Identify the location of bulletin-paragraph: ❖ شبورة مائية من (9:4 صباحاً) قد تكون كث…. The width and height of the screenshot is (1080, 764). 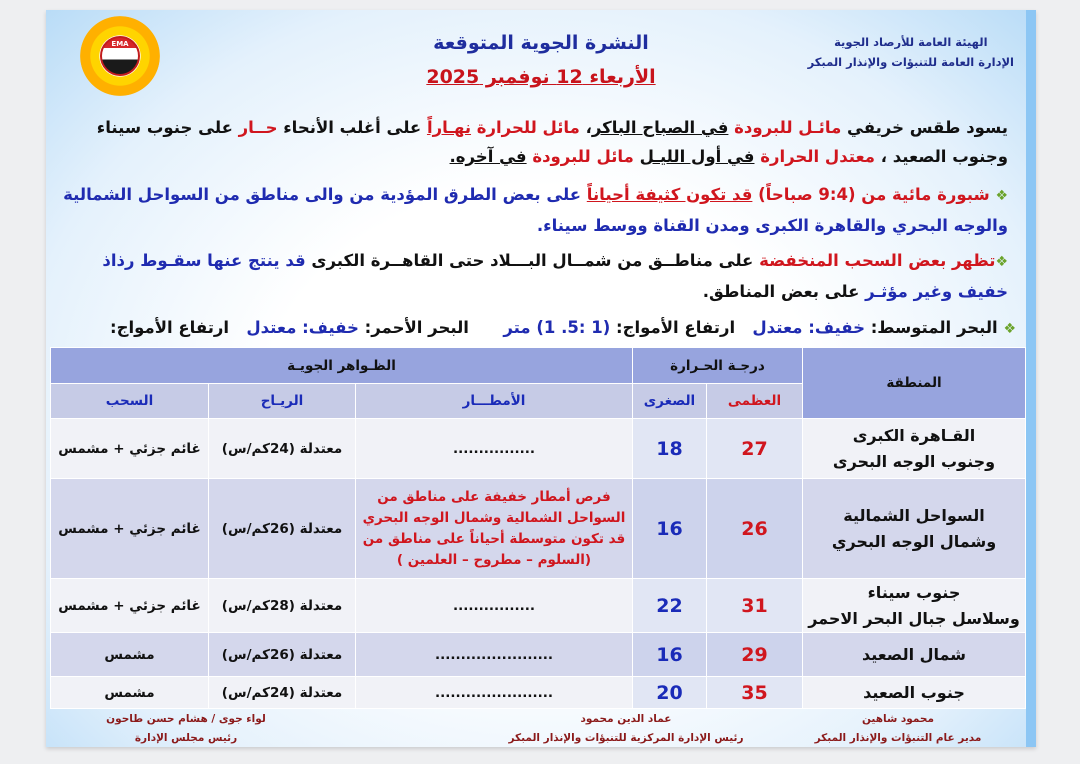
(532, 210).